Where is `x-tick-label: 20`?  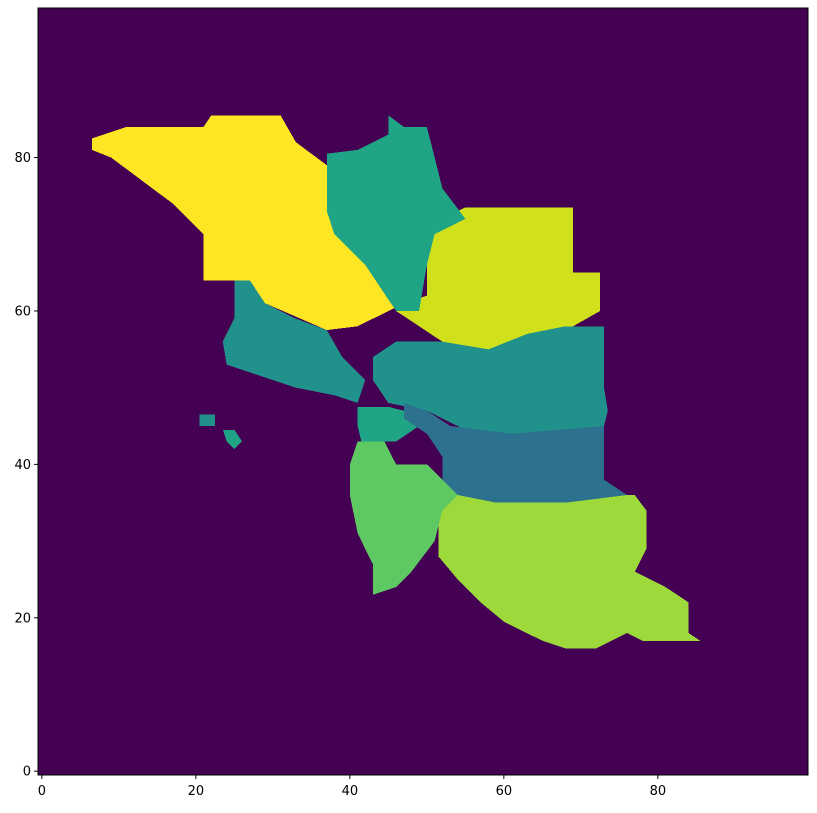
x-tick-label: 20 is located at coordinates (196, 791).